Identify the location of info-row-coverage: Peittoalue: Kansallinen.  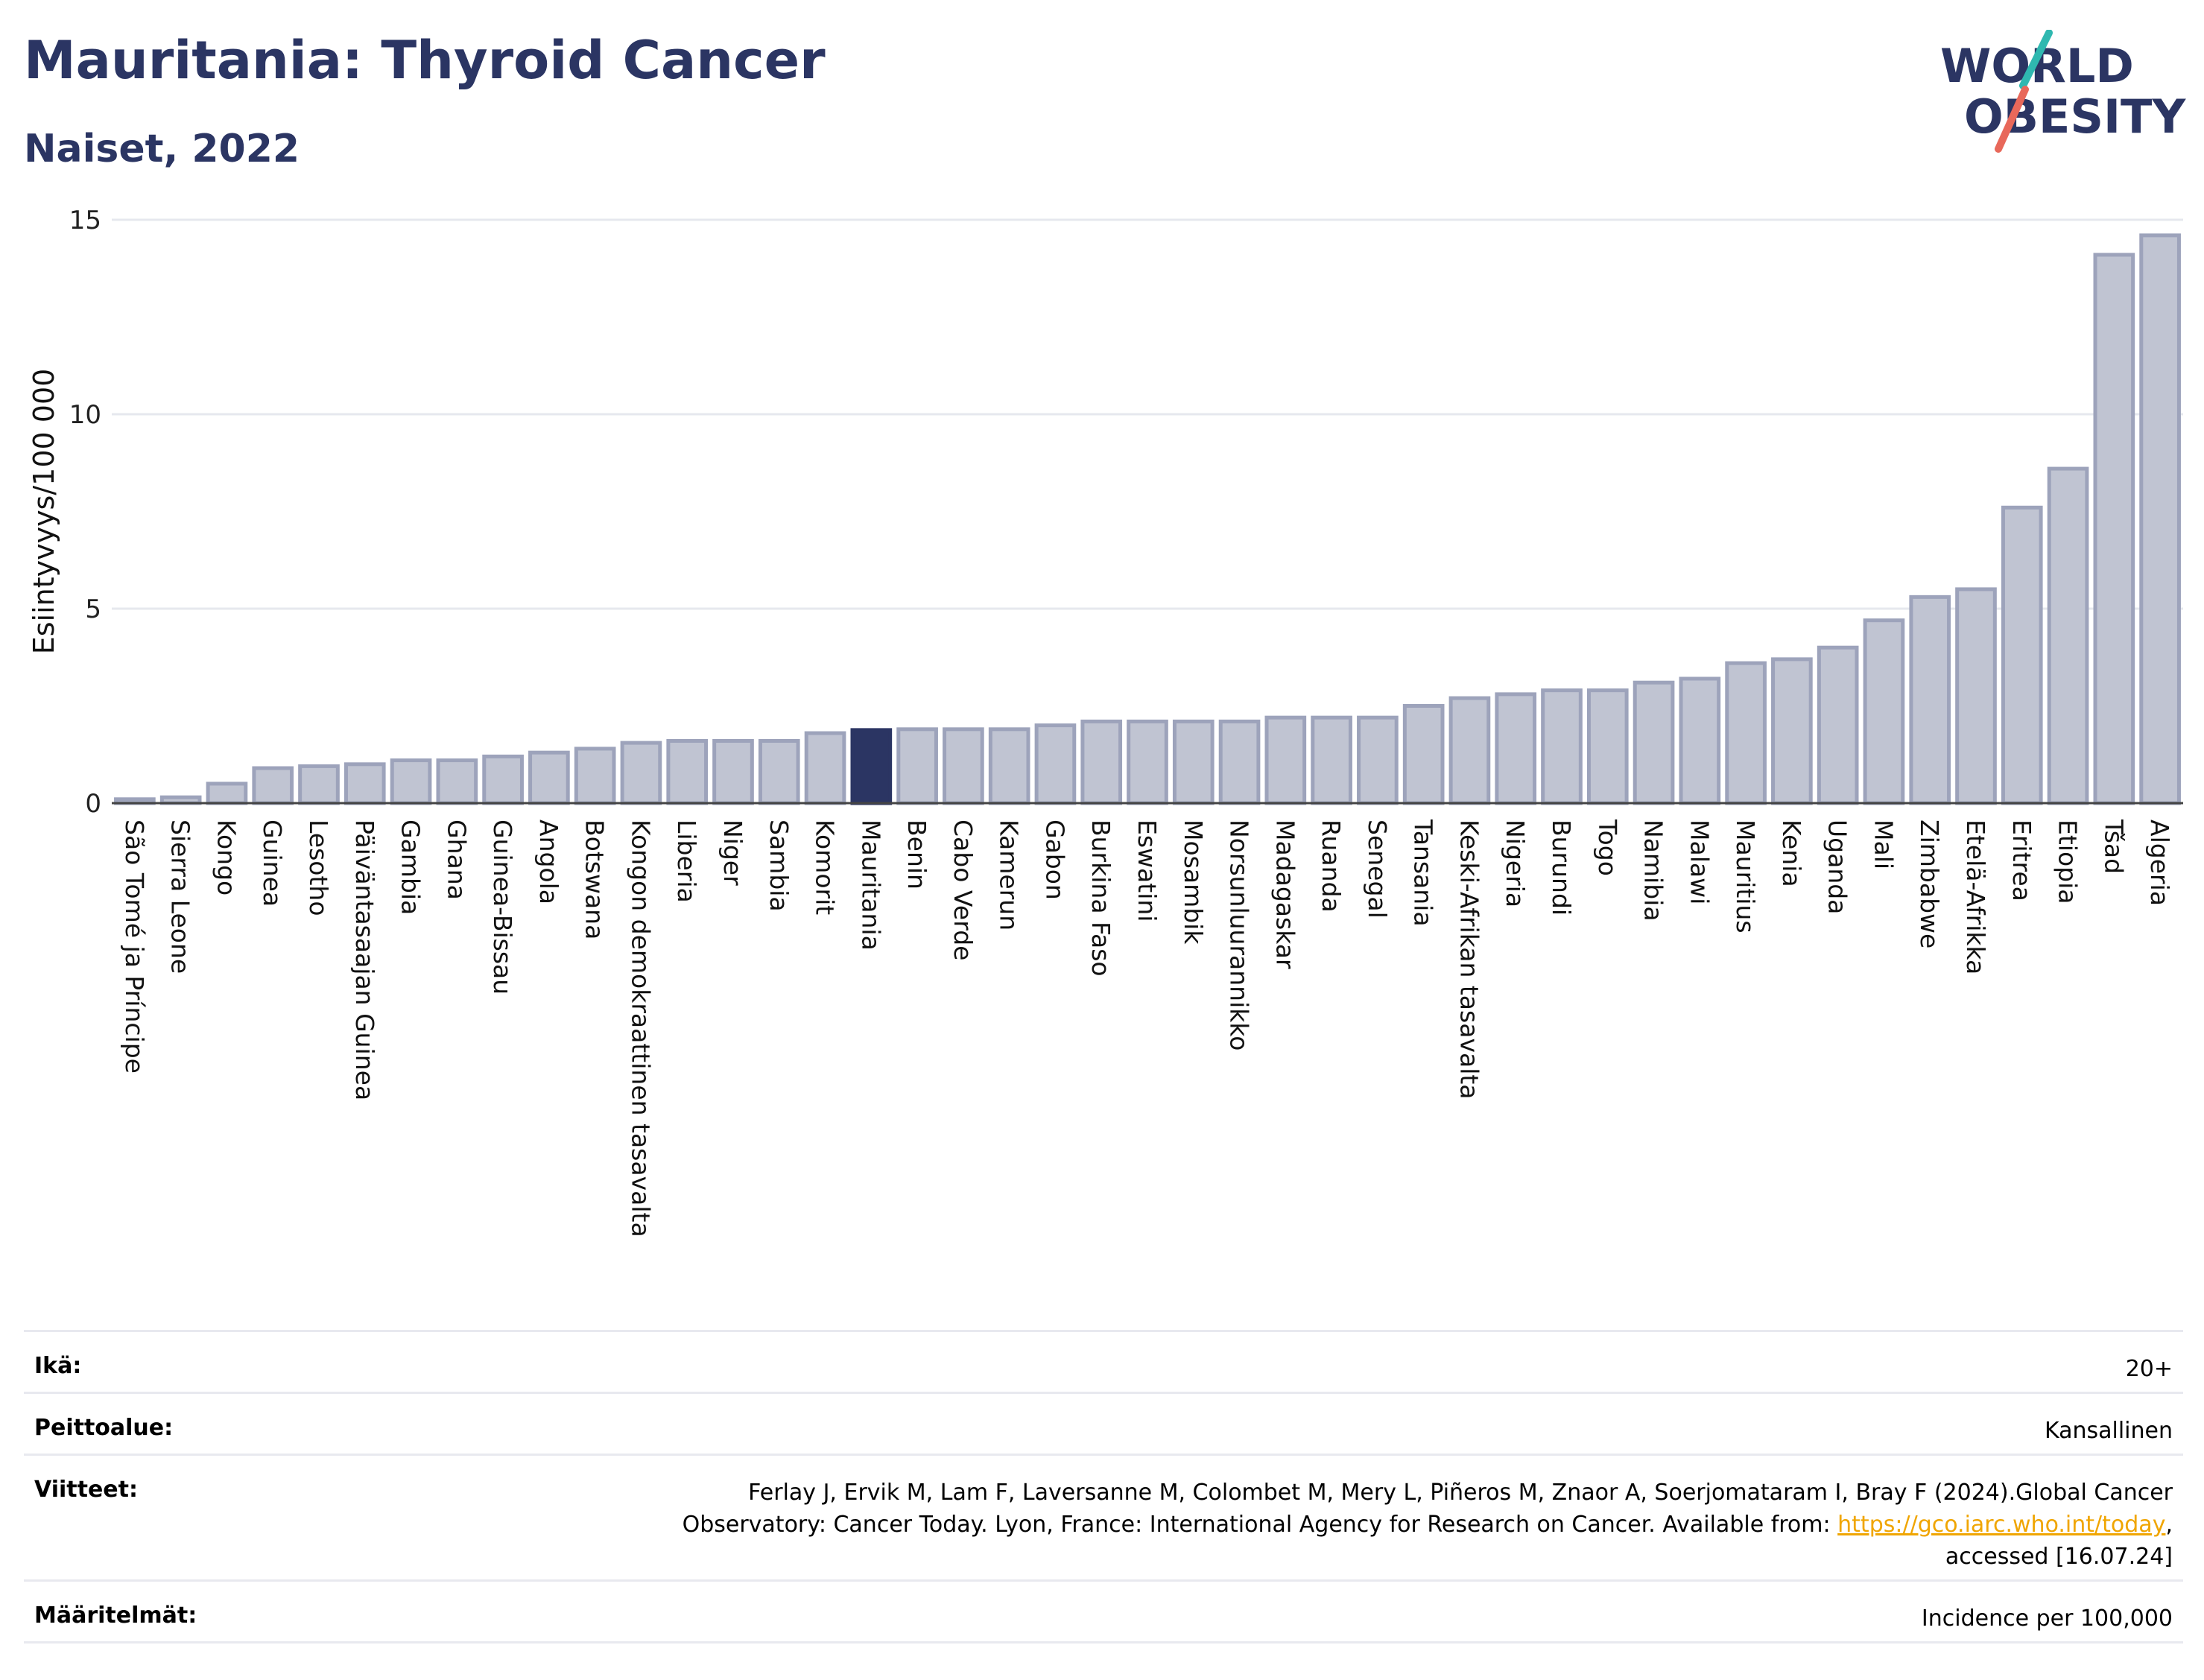
(1103, 1423).